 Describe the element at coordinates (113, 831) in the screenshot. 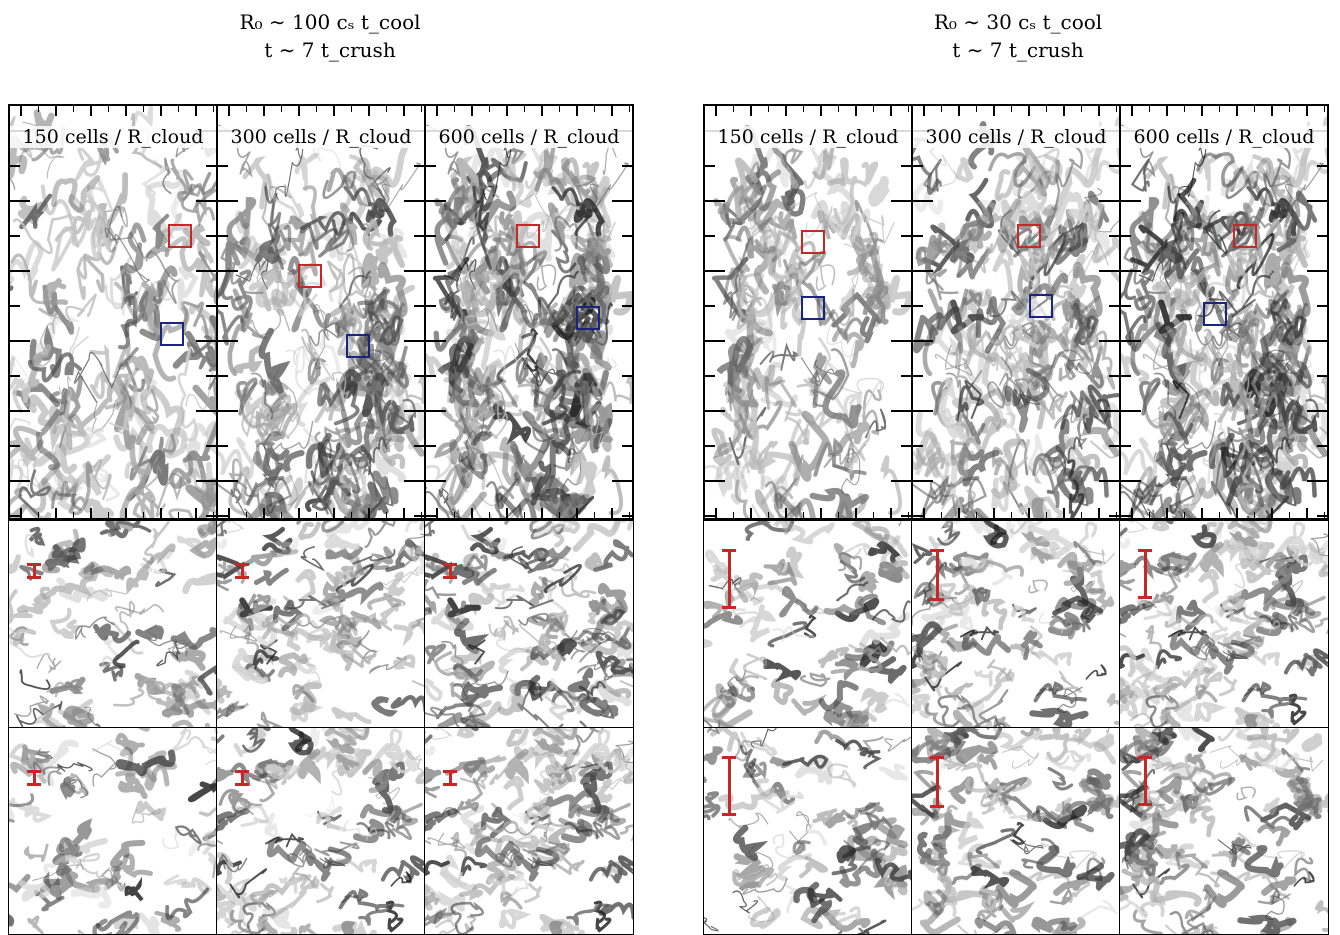

I see `zoom-inset-blue-150-cells-group1` at that location.